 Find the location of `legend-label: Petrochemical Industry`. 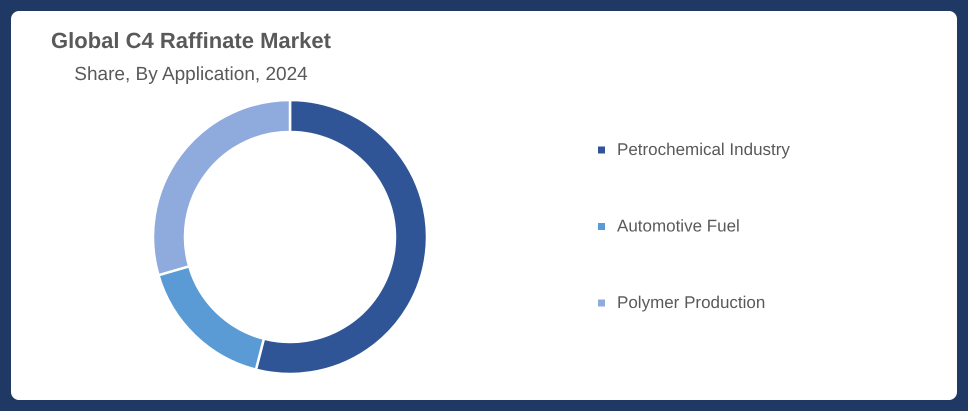

legend-label: Petrochemical Industry is located at coordinates (703, 149).